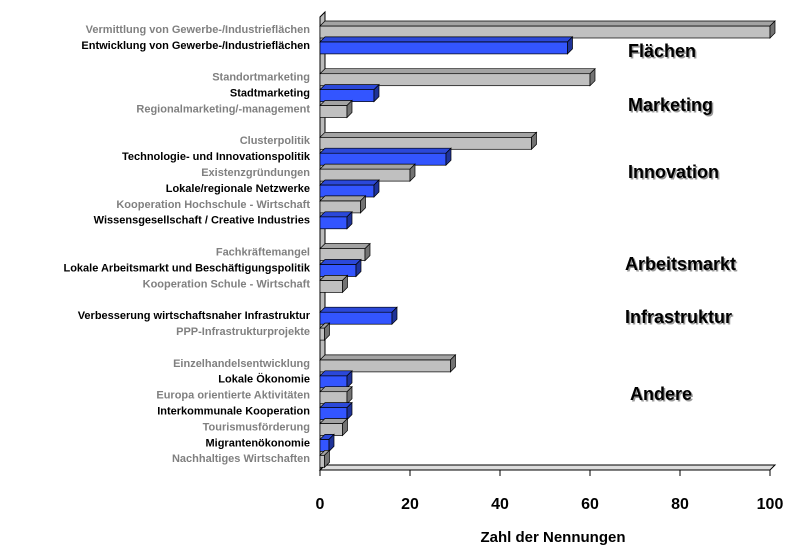 The image size is (787, 555). I want to click on x-tick-label: 20, so click(410, 504).